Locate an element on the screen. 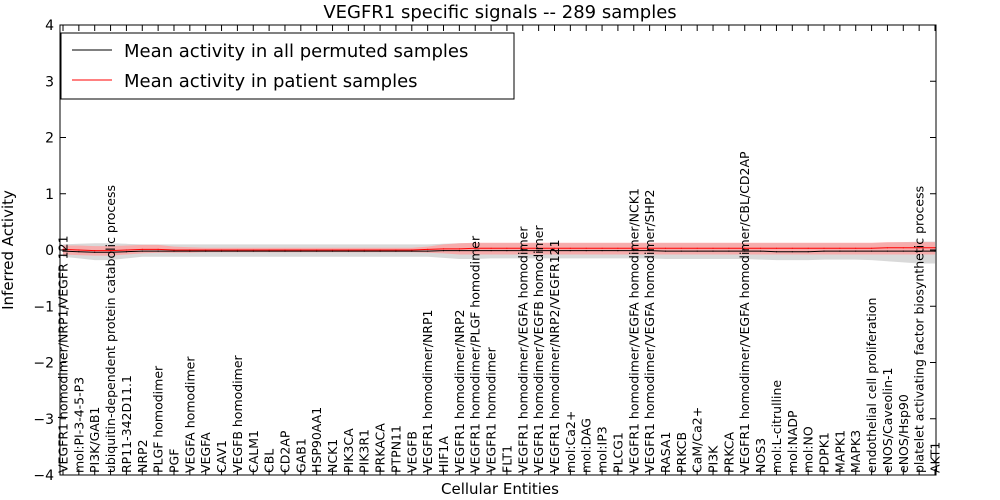 The height and width of the screenshot is (500, 1000). category-label: FLT1 is located at coordinates (506, 459).